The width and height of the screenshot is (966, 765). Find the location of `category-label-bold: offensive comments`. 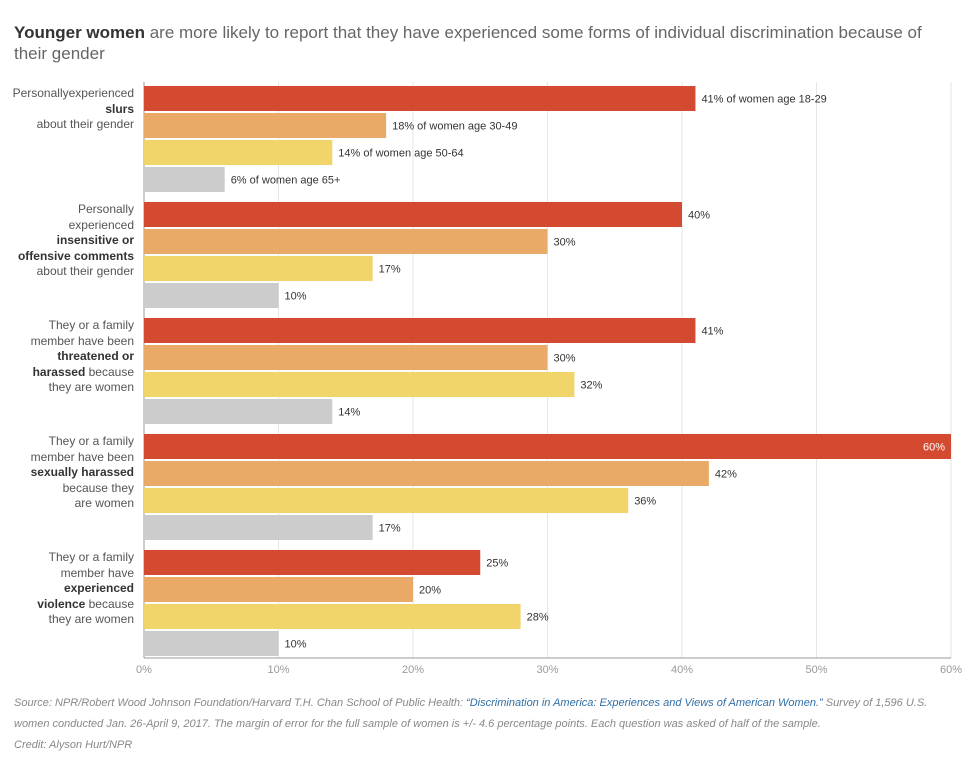

category-label-bold: offensive comments is located at coordinates (75, 255).